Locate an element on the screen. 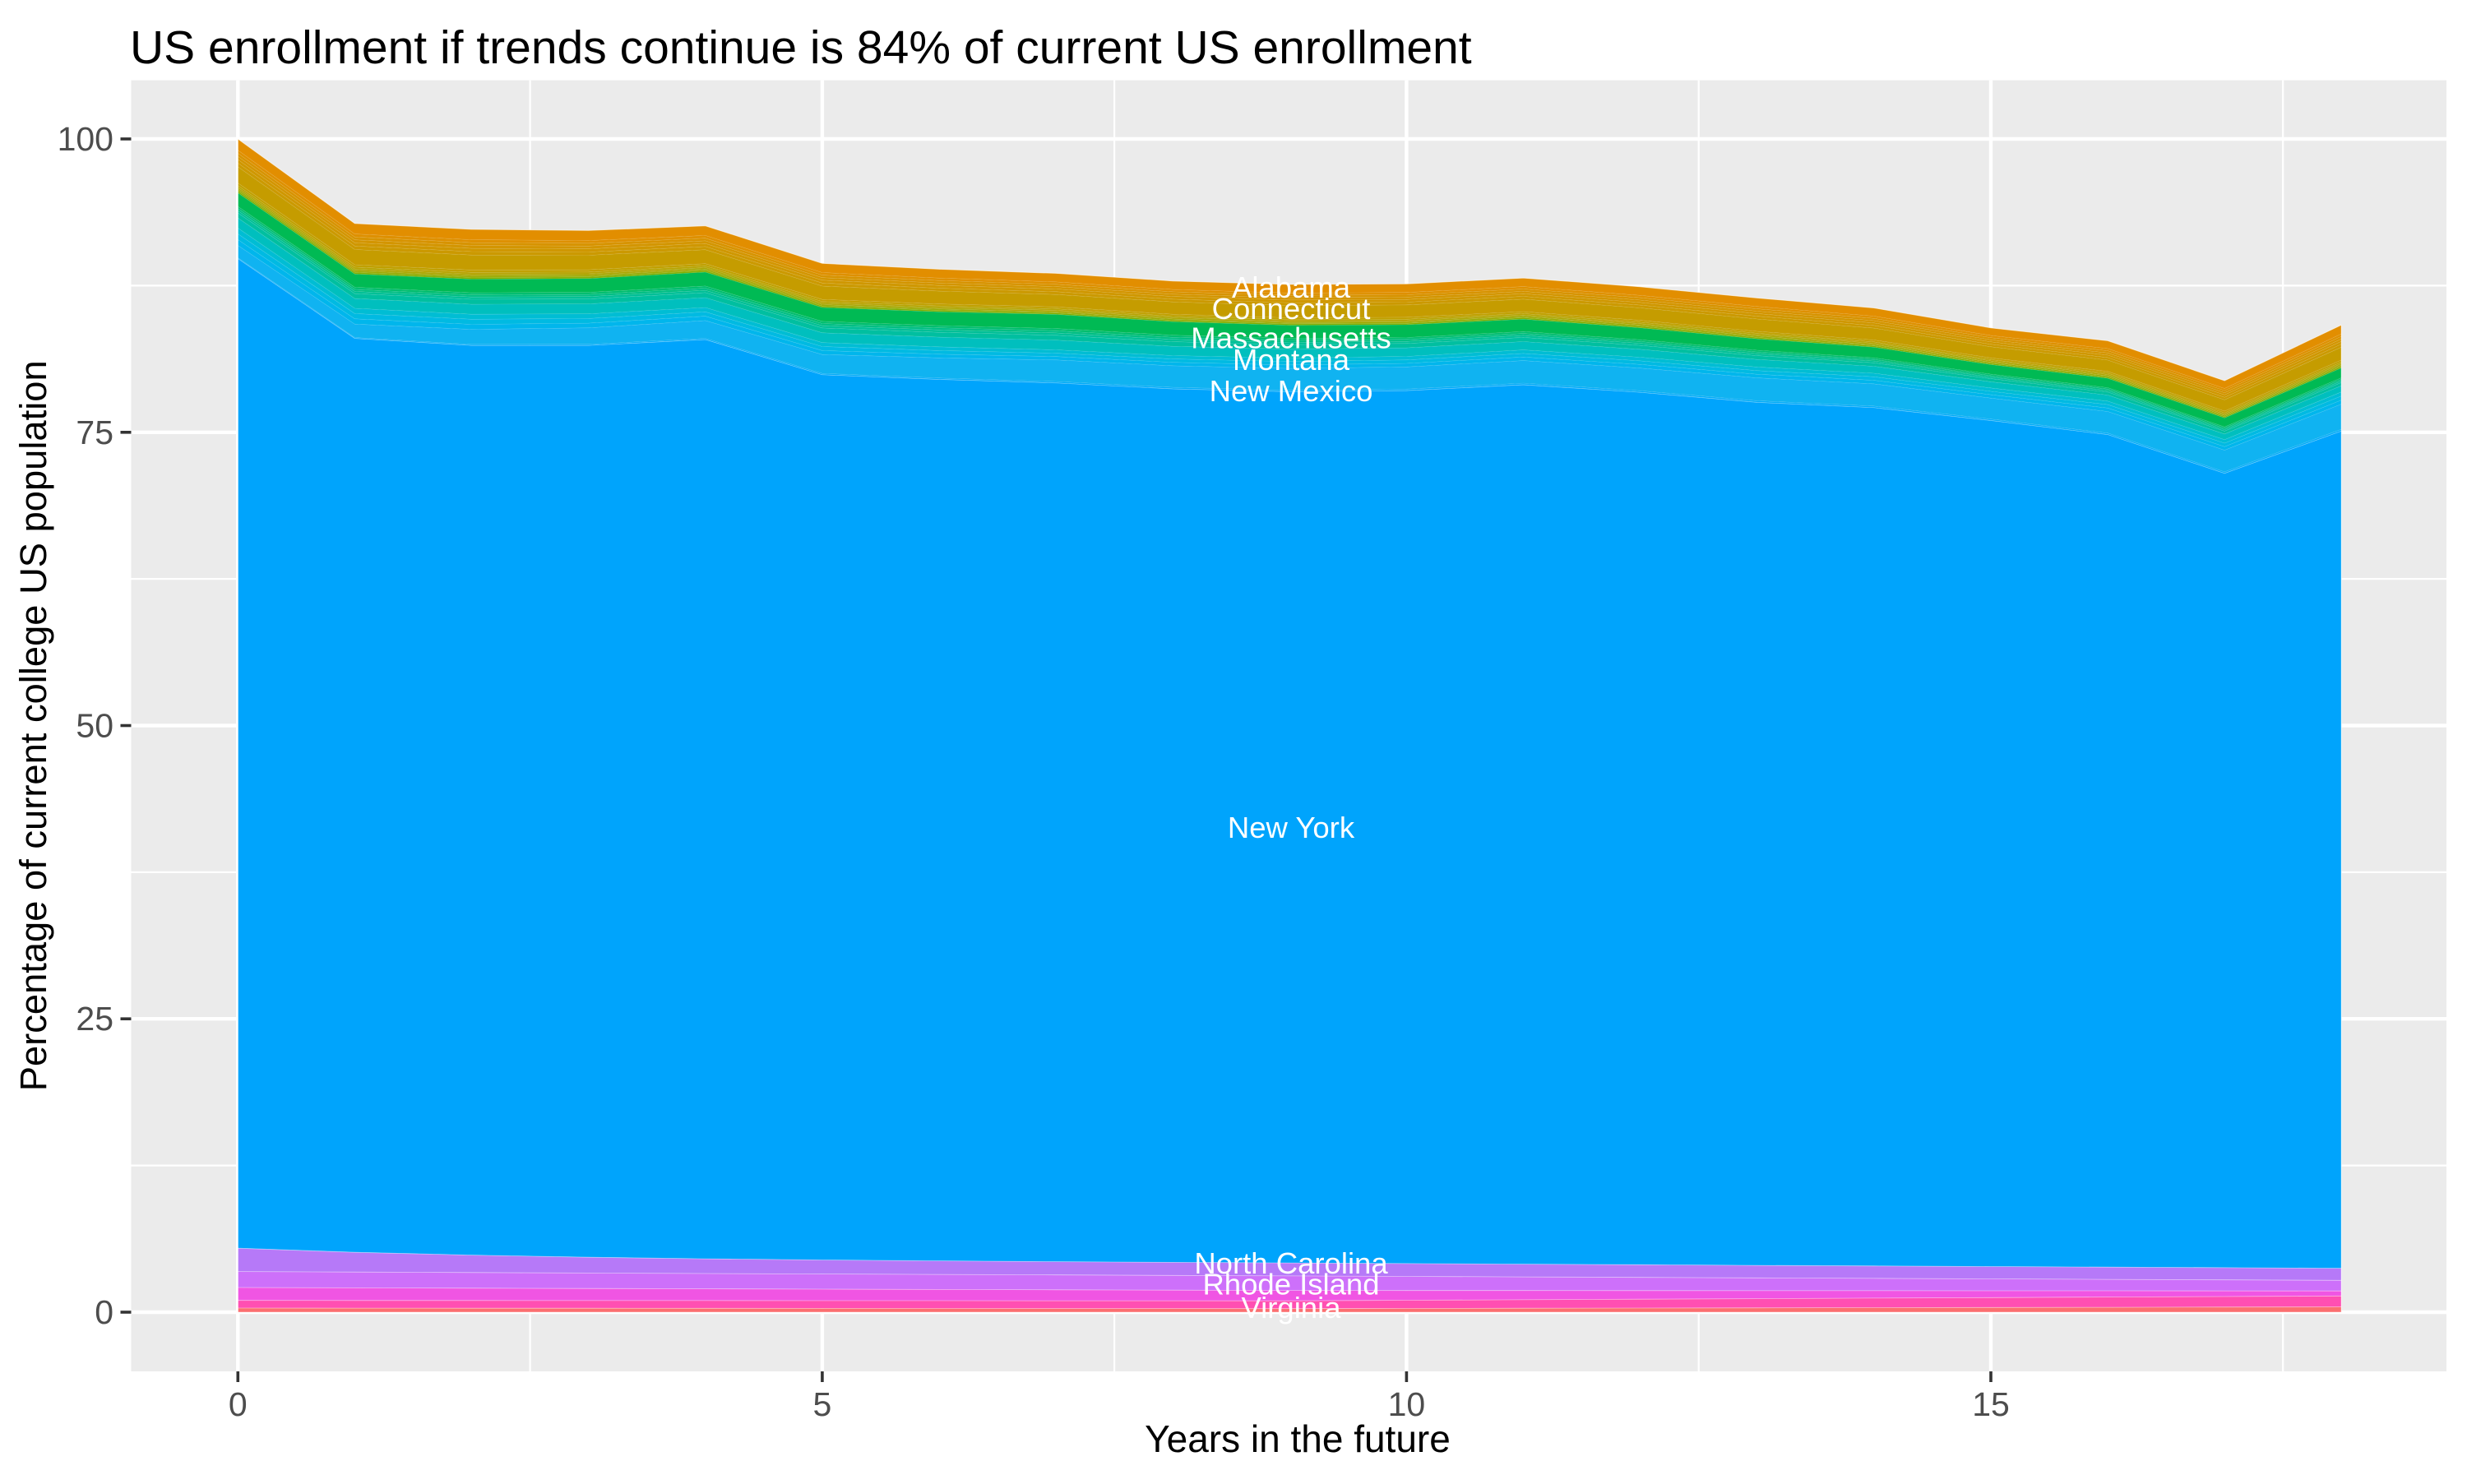 Image resolution: width=2467 pixels, height=1484 pixels. svg-text: North Carolina is located at coordinates (1291, 1263).